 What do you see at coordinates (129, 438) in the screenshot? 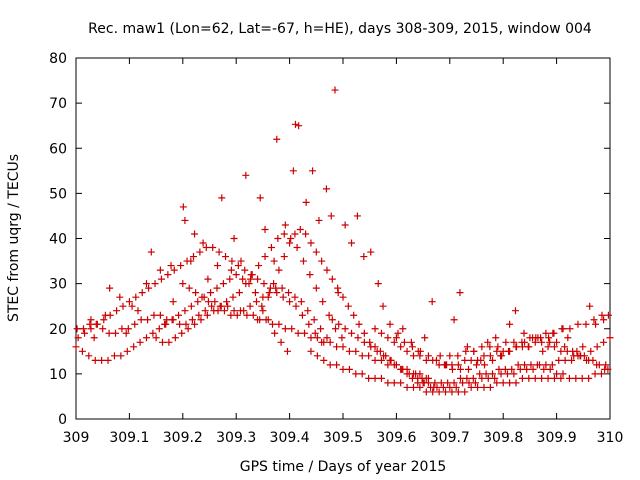
I see `x-tick-label: 309.1` at bounding box center [129, 438].